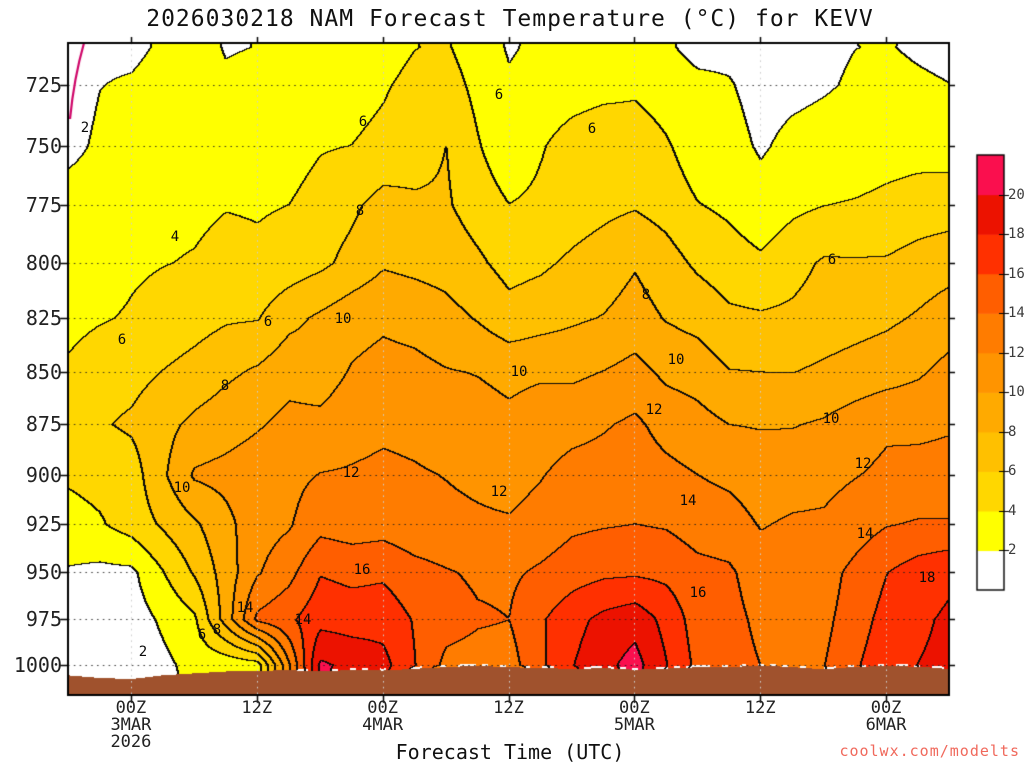 This screenshot has height=768, width=1024. I want to click on x-tick-label: 6MAR, so click(886, 725).